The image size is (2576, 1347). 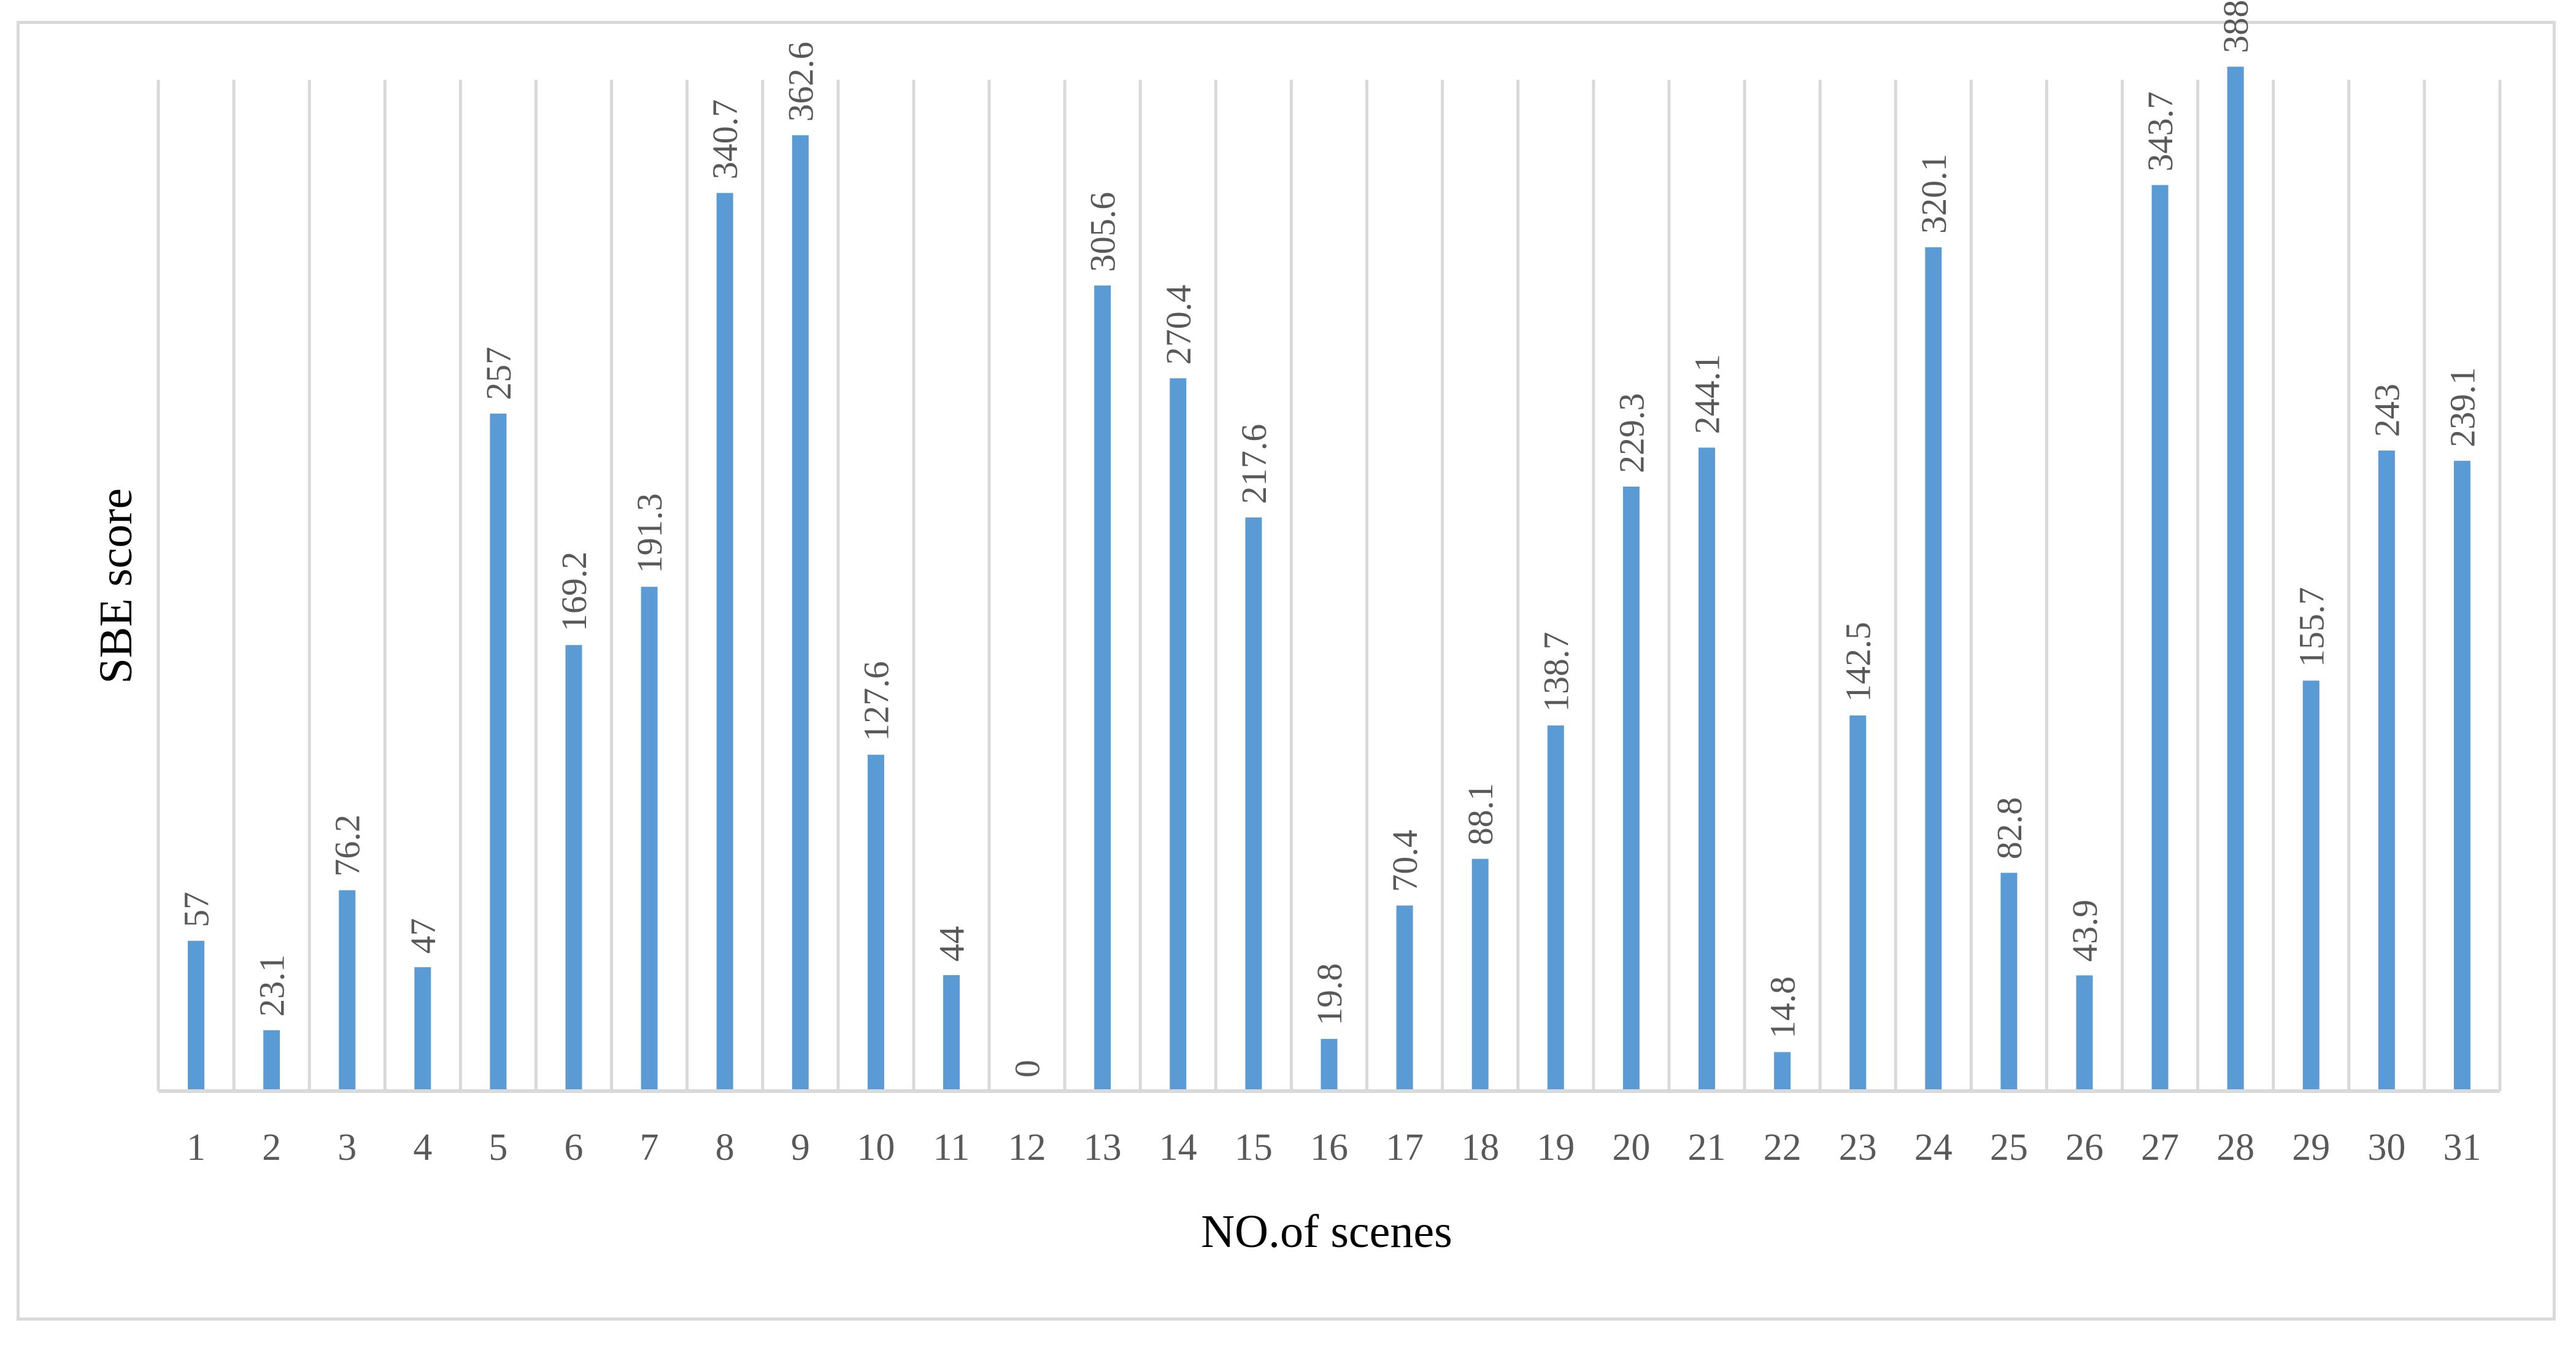 I want to click on y-axis-title: SBE score, so click(x=116, y=586).